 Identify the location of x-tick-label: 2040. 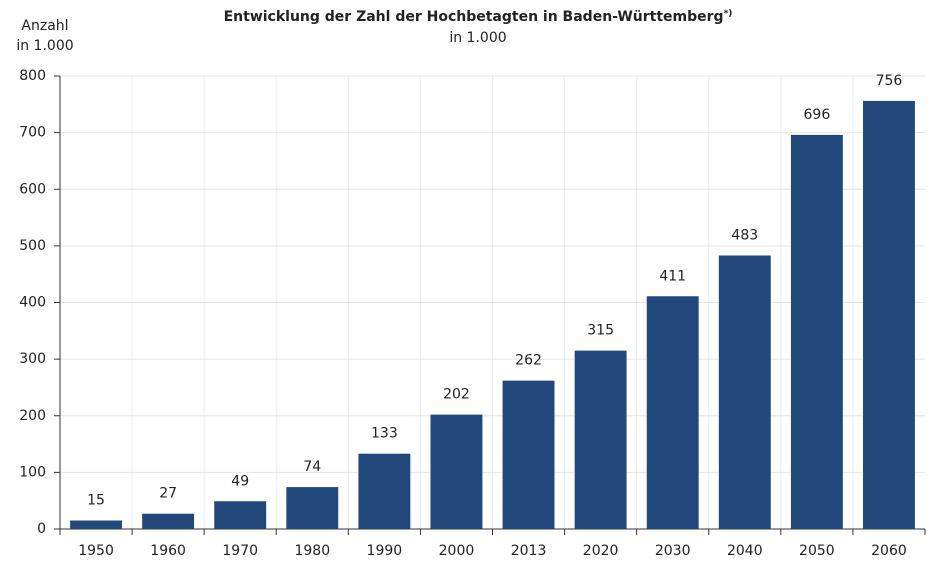
(745, 551).